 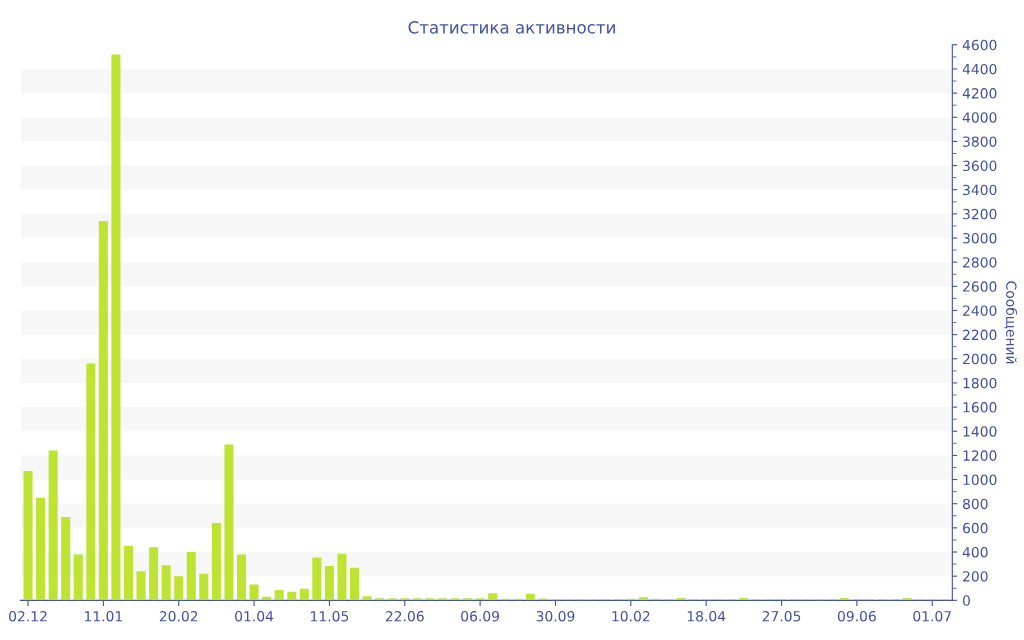 What do you see at coordinates (980, 335) in the screenshot?
I see `y-tick-label: 2200` at bounding box center [980, 335].